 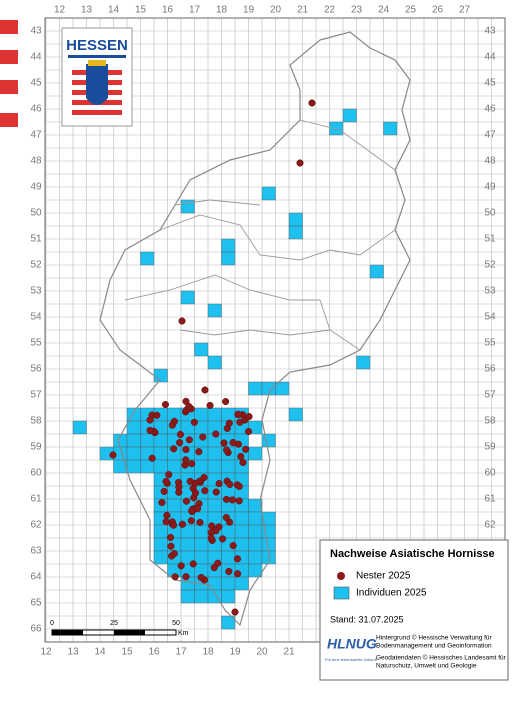 I want to click on column-label: 17, so click(x=195, y=10).